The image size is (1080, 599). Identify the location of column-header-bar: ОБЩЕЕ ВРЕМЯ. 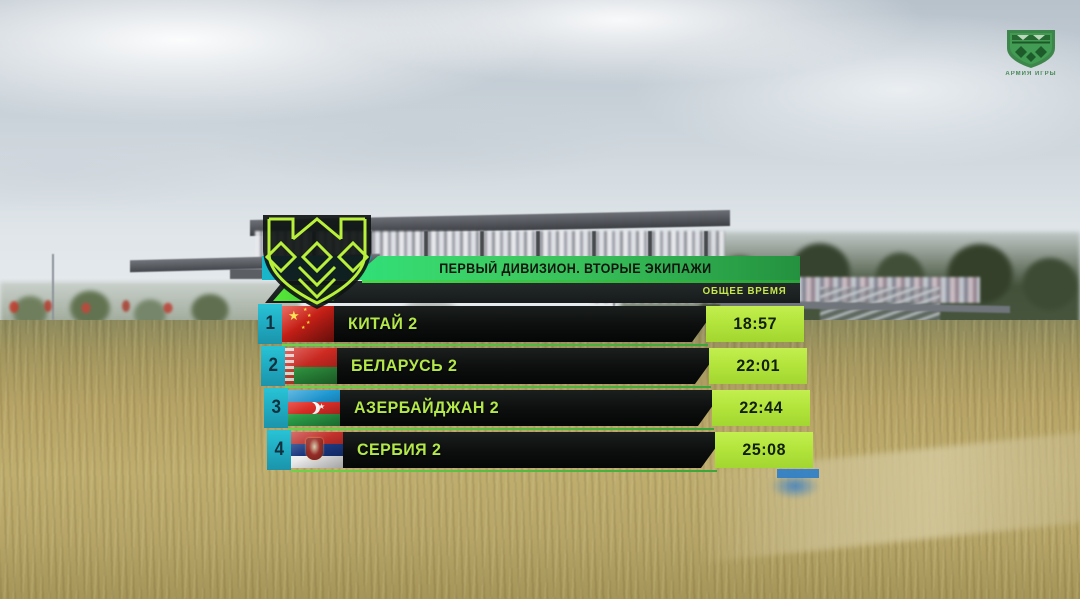
(532, 292).